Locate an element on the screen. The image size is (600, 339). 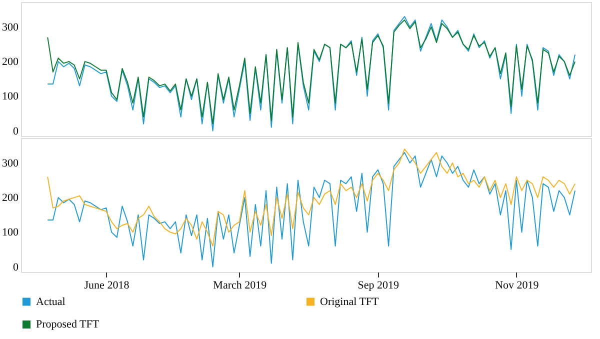
x-tick-label: June 2018 is located at coordinates (107, 286).